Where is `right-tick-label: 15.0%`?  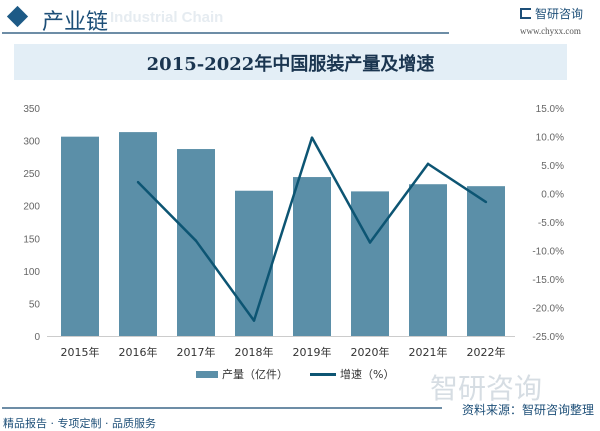
right-tick-label: 15.0% is located at coordinates (550, 109).